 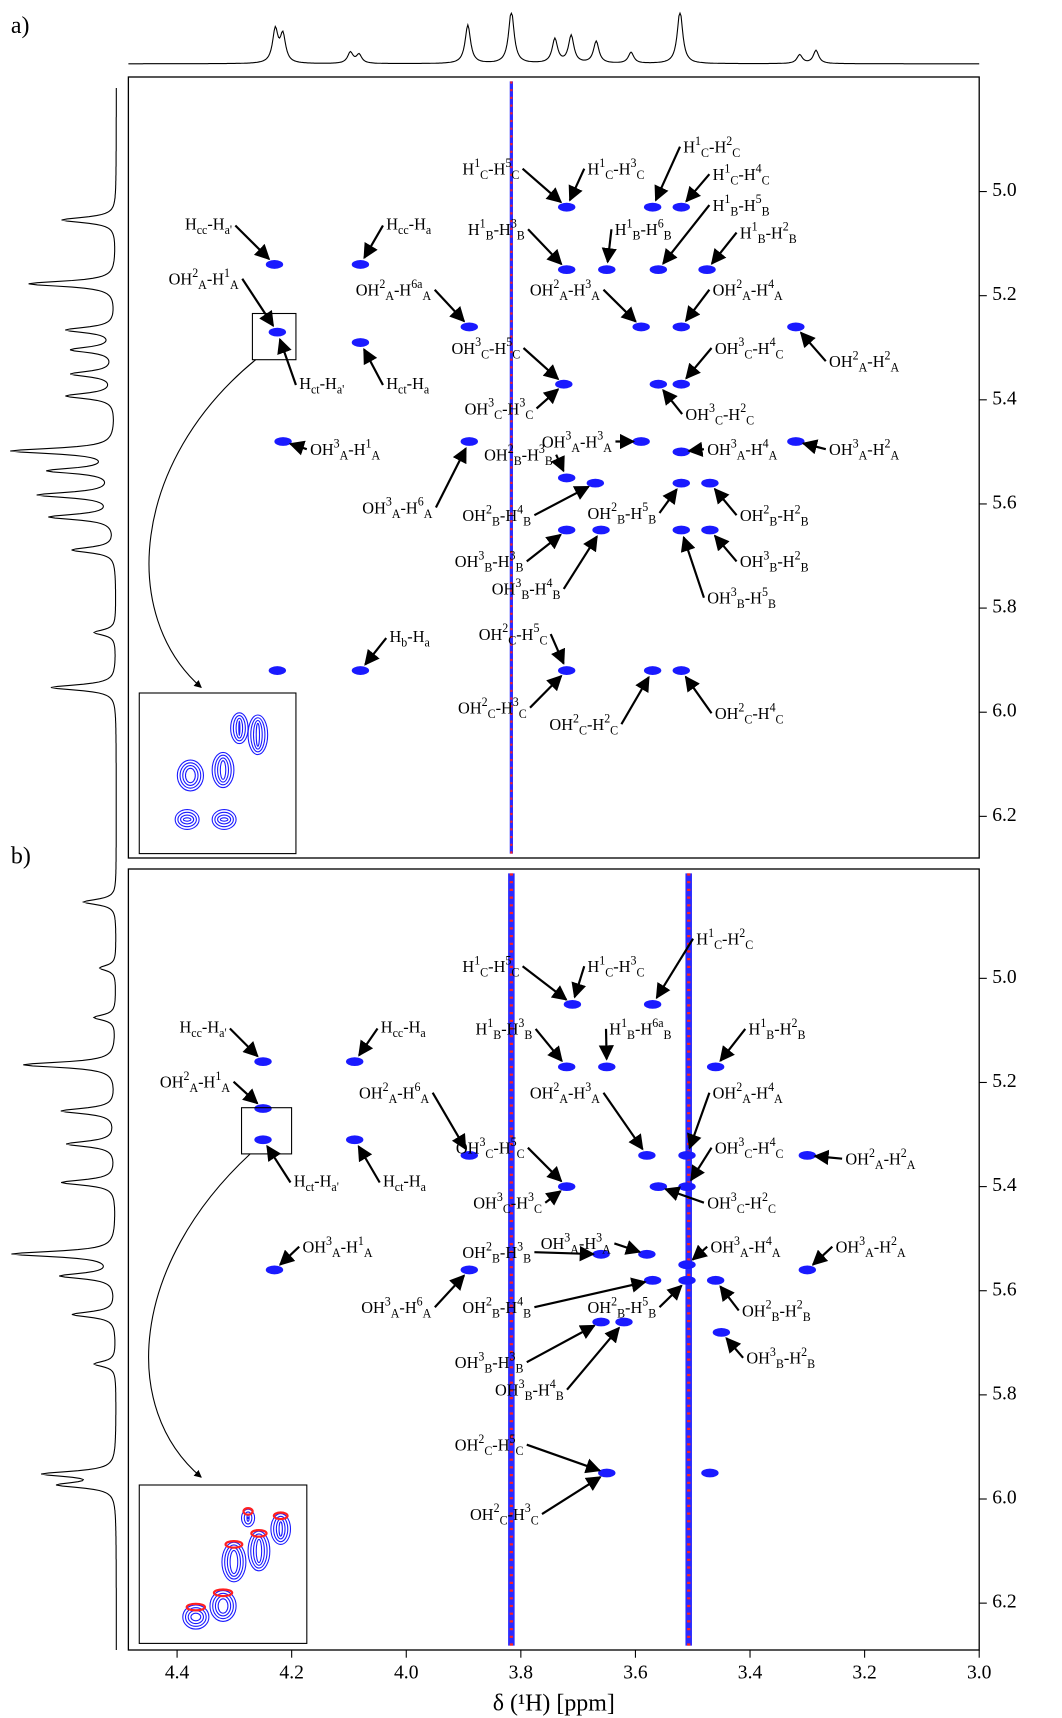 What do you see at coordinates (749, 713) in the screenshot?
I see `peak-label: OH2C-H4C` at bounding box center [749, 713].